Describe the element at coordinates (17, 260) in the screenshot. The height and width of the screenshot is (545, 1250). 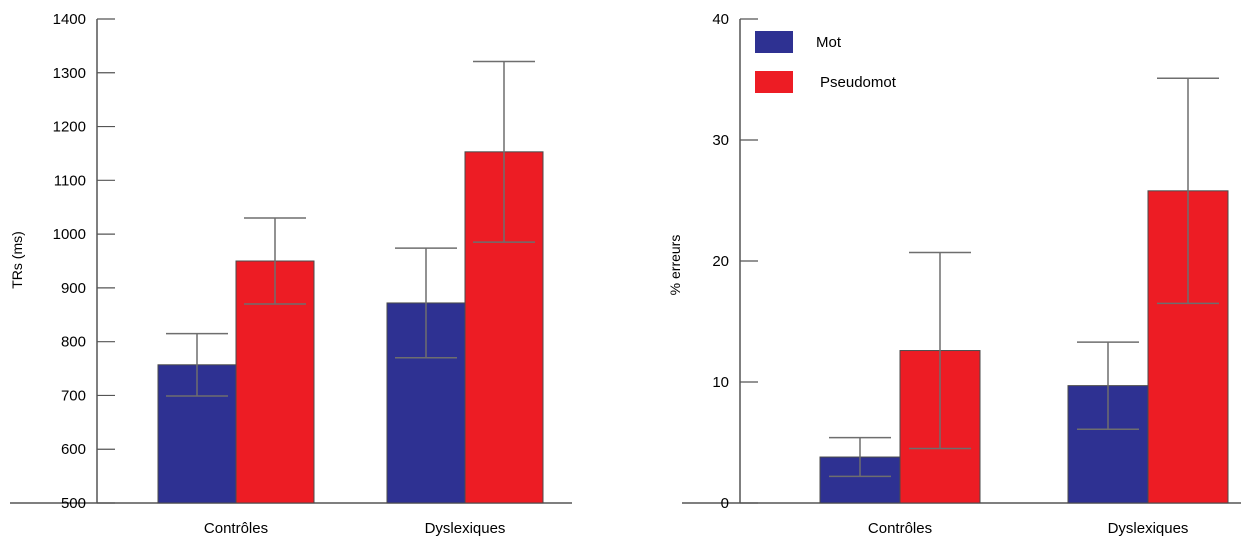
I see `y-axis-title: TRs (ms)` at that location.